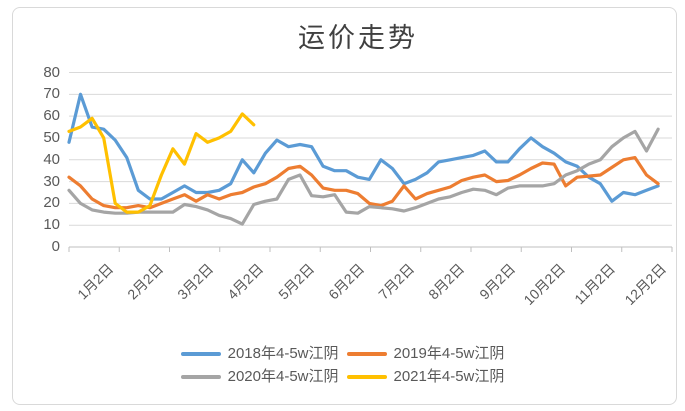 The height and width of the screenshot is (411, 685). I want to click on legend-item-2021年4-5w江阴: 2021年4-5w江阴, so click(425, 377).